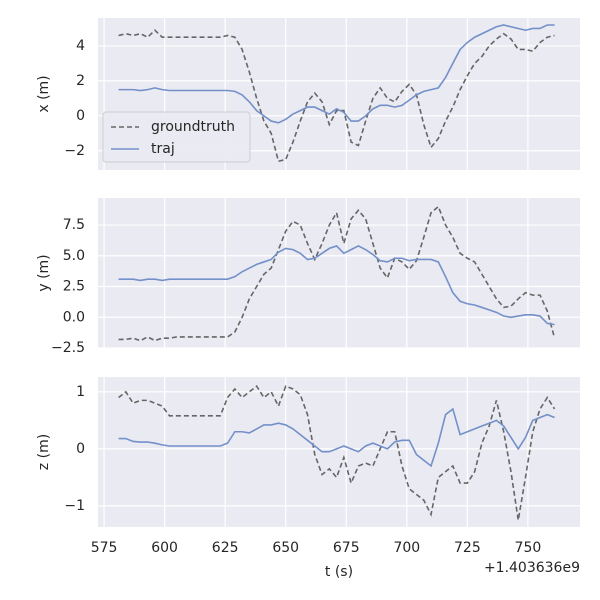 The image size is (600, 600). What do you see at coordinates (467, 548) in the screenshot?
I see `x-tick-label: 725` at bounding box center [467, 548].